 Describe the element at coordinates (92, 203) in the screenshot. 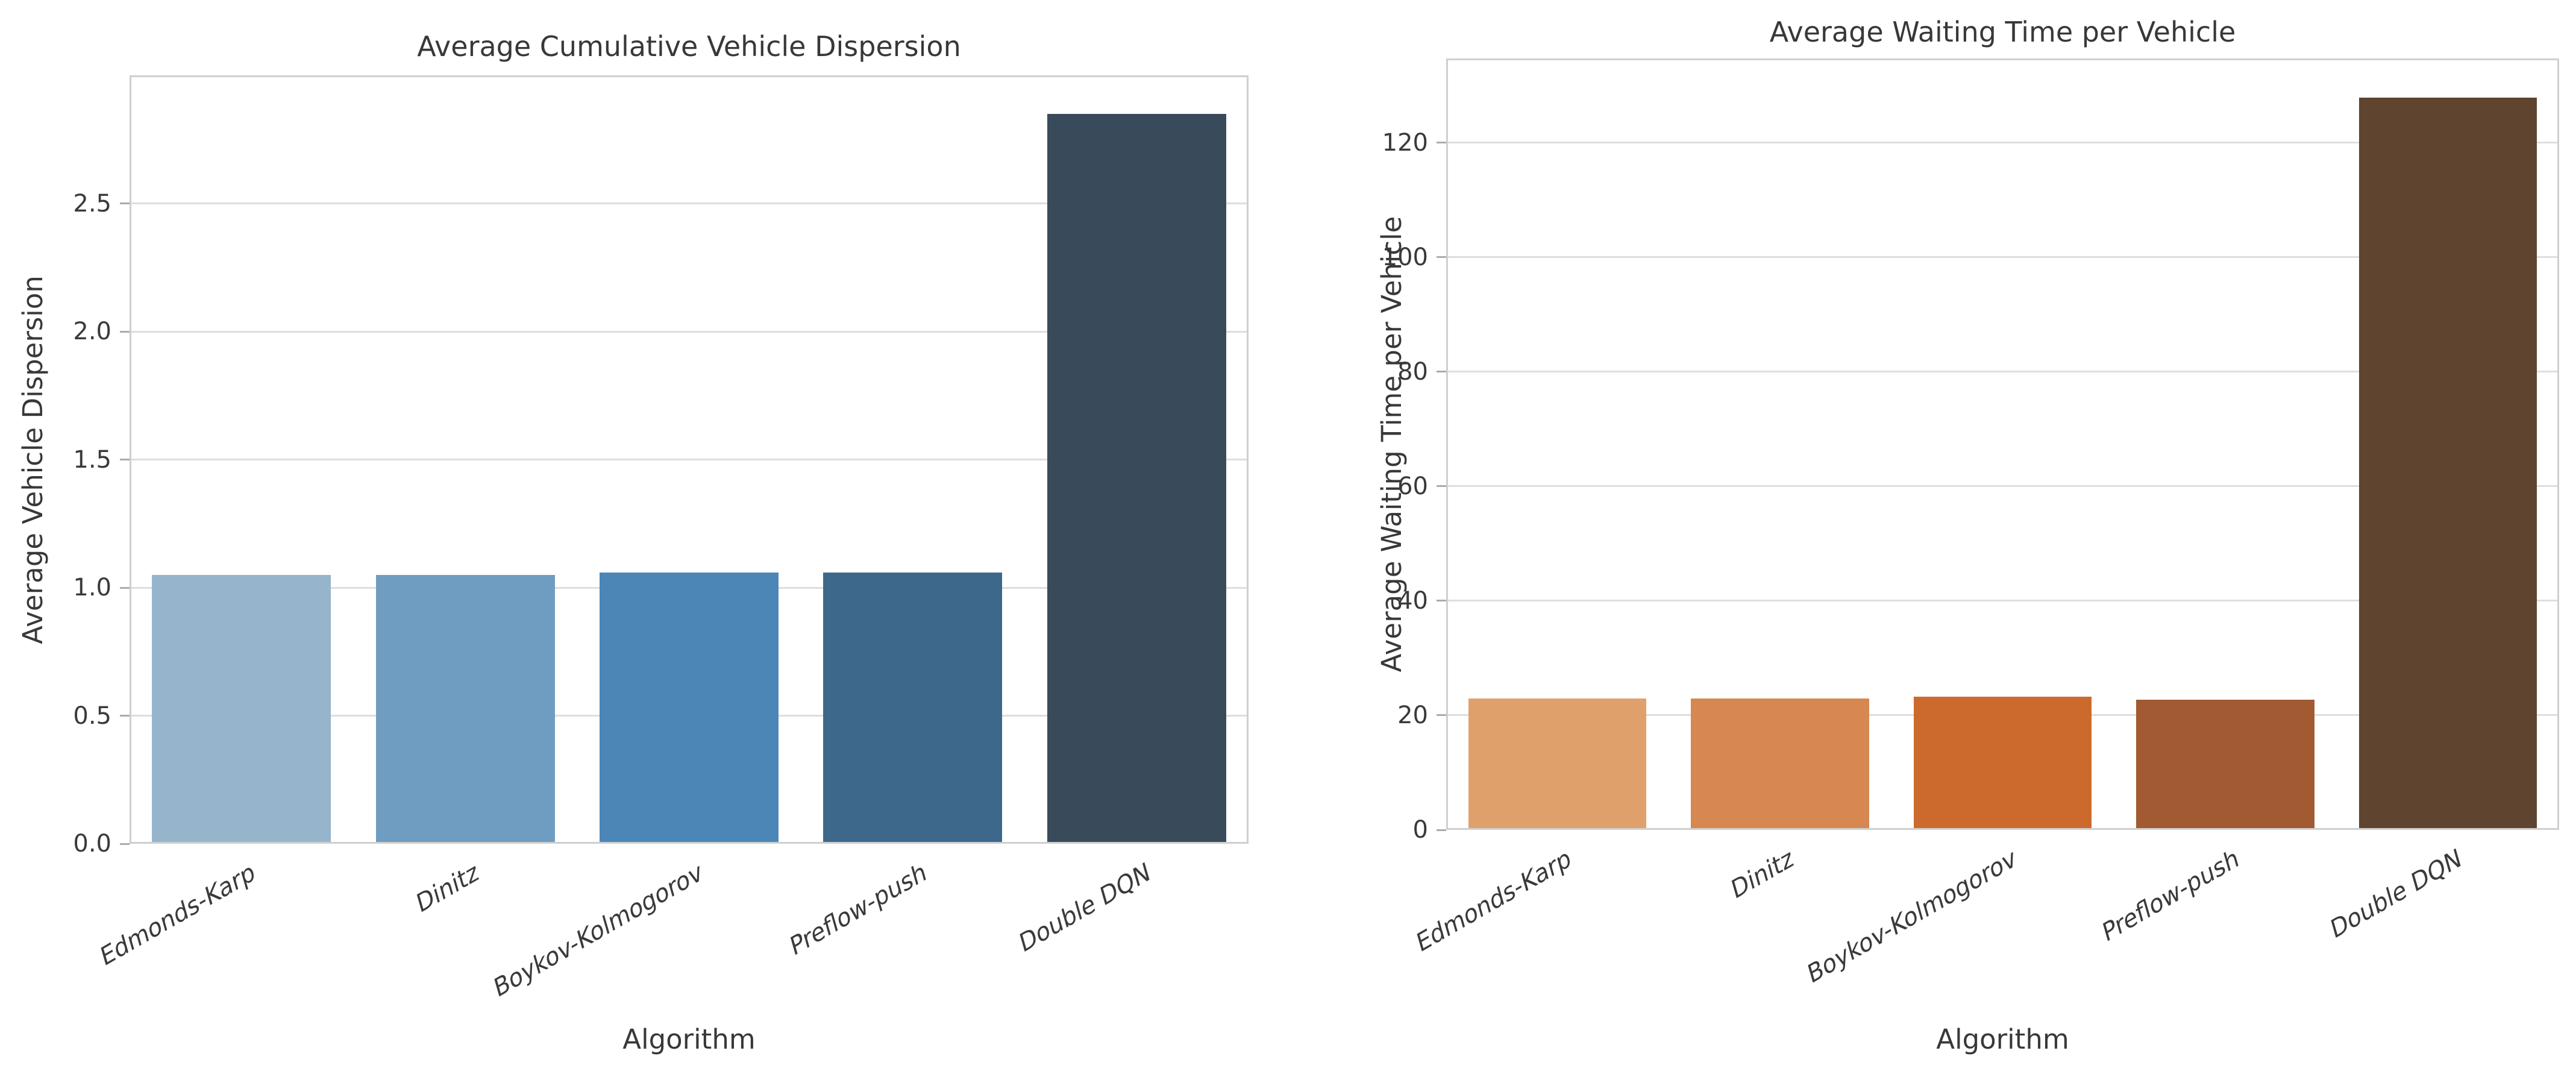

I see `y-tick-label: 2.5` at that location.